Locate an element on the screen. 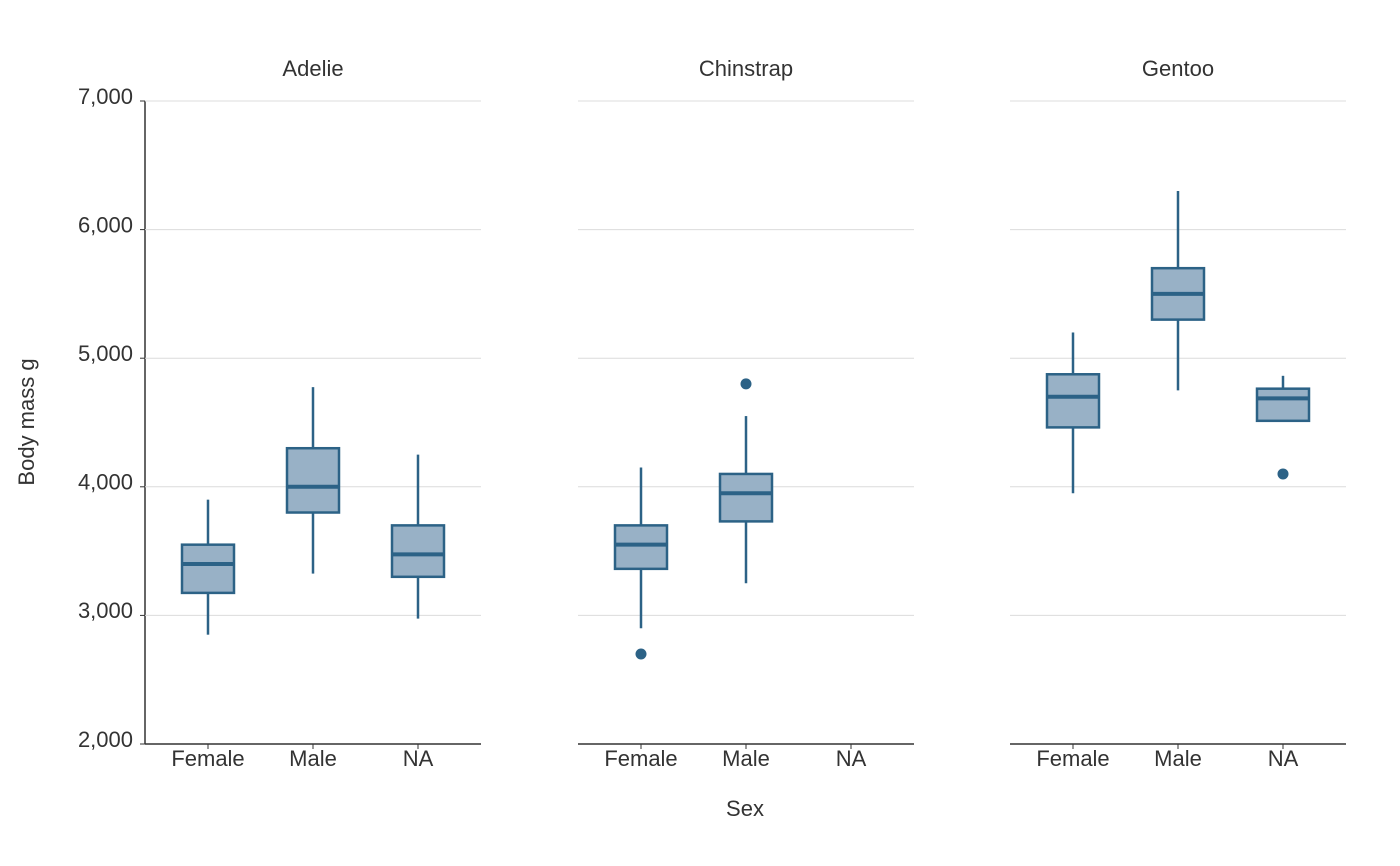 This screenshot has height=866, width=1400. y-tick-label: 4,000 is located at coordinates (105, 482).